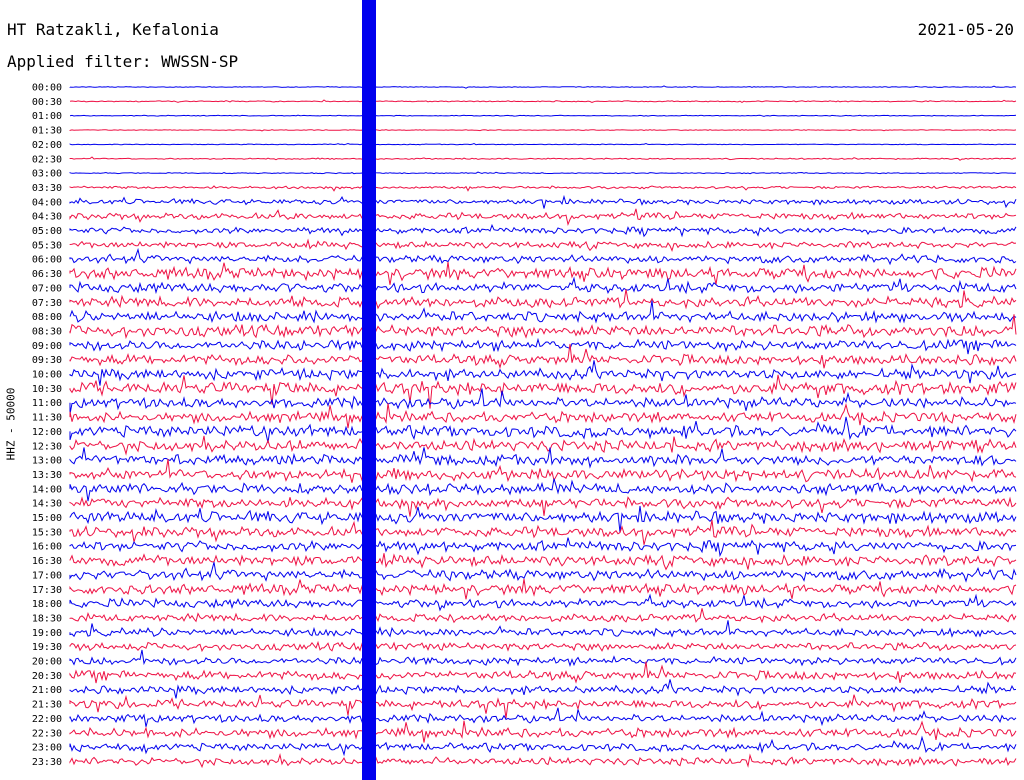 Image resolution: width=1024 pixels, height=780 pixels. What do you see at coordinates (47, 303) in the screenshot?
I see `tick-label: 07:30` at bounding box center [47, 303].